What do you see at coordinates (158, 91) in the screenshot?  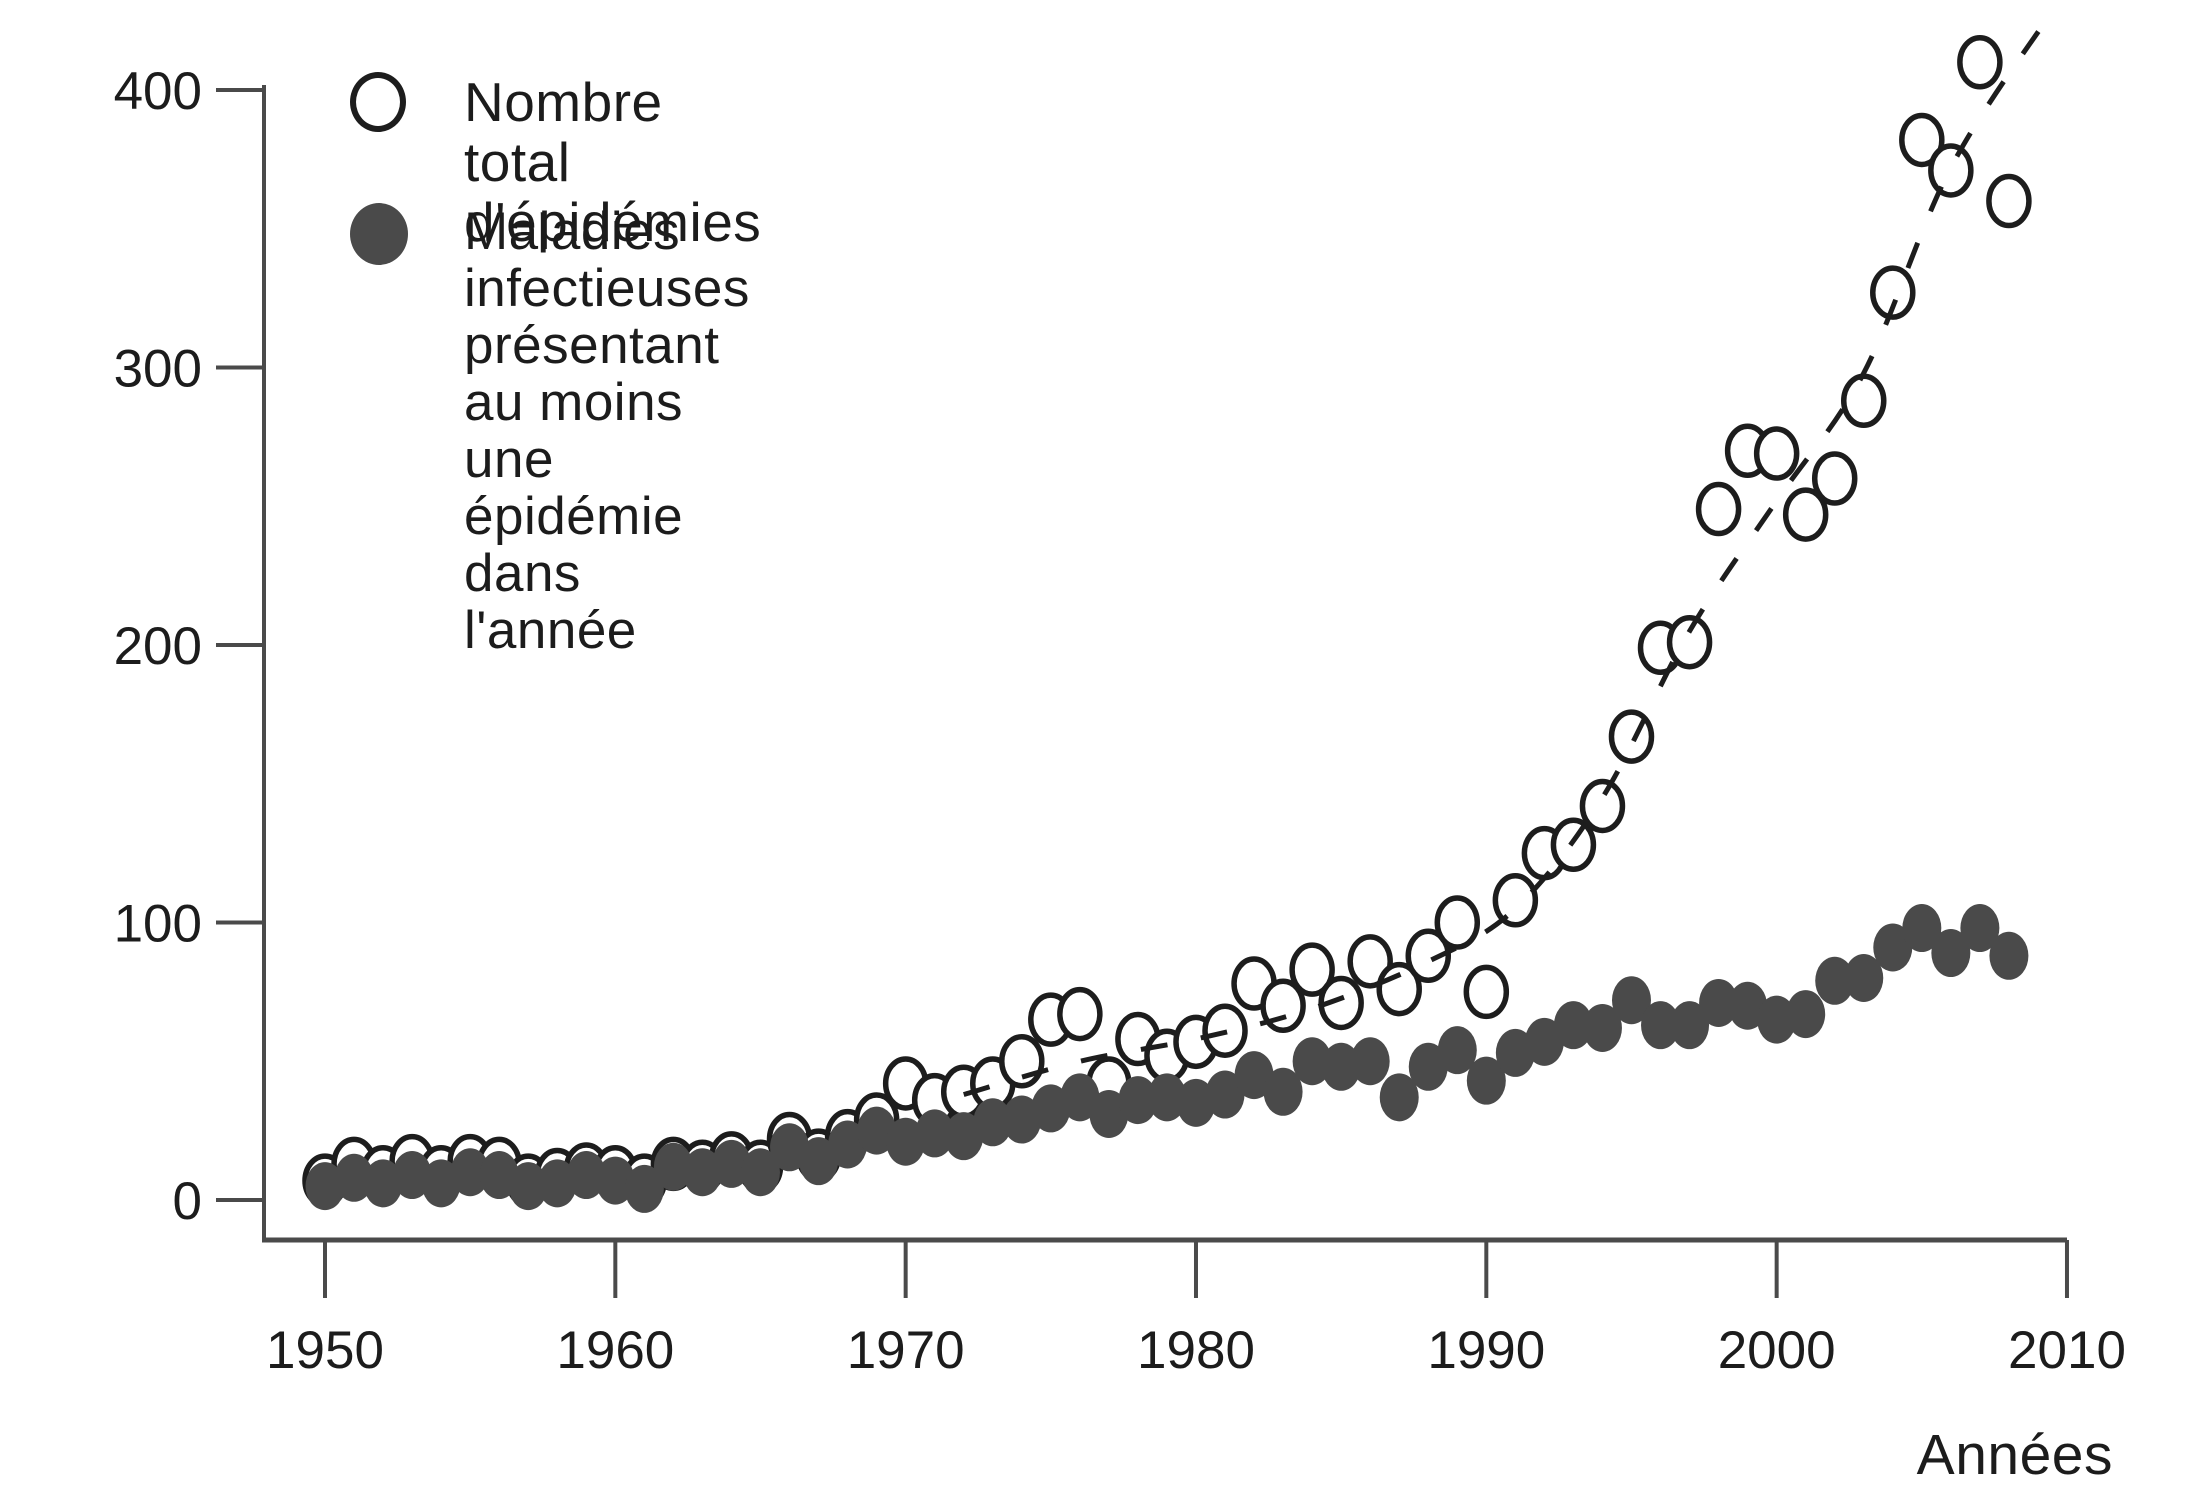 I see `y-tick-label: 400` at bounding box center [158, 91].